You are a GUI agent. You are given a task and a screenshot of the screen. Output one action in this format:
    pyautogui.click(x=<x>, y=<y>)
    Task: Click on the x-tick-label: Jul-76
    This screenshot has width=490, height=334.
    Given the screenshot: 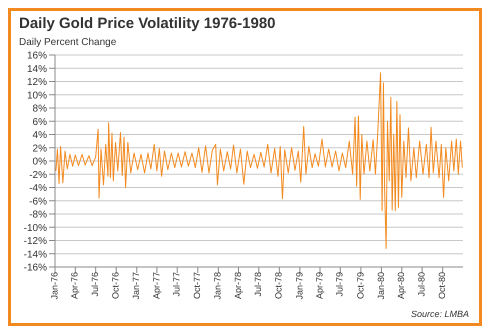 What is the action you would take?
    pyautogui.click(x=95, y=284)
    